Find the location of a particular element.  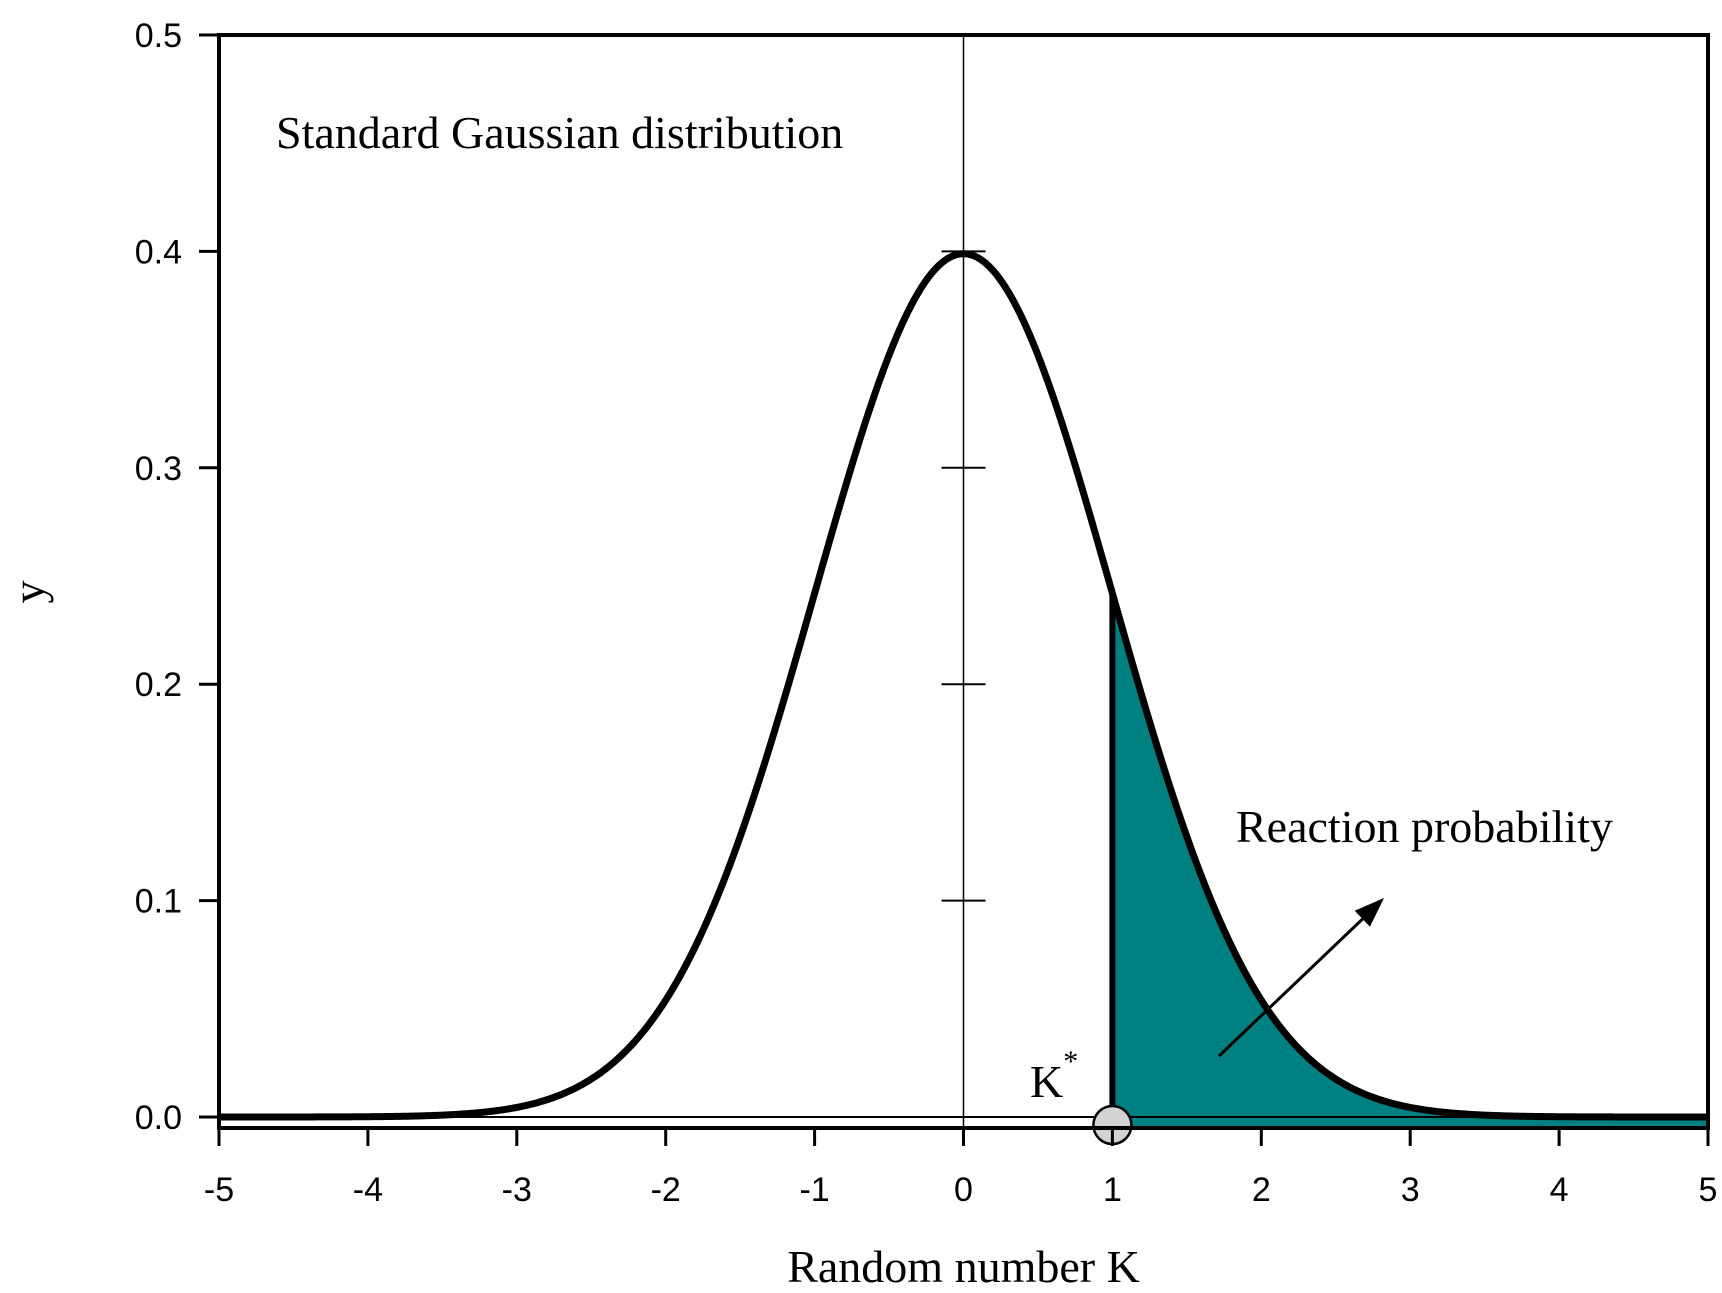

x-tick-label: 2 is located at coordinates (1261, 1190).